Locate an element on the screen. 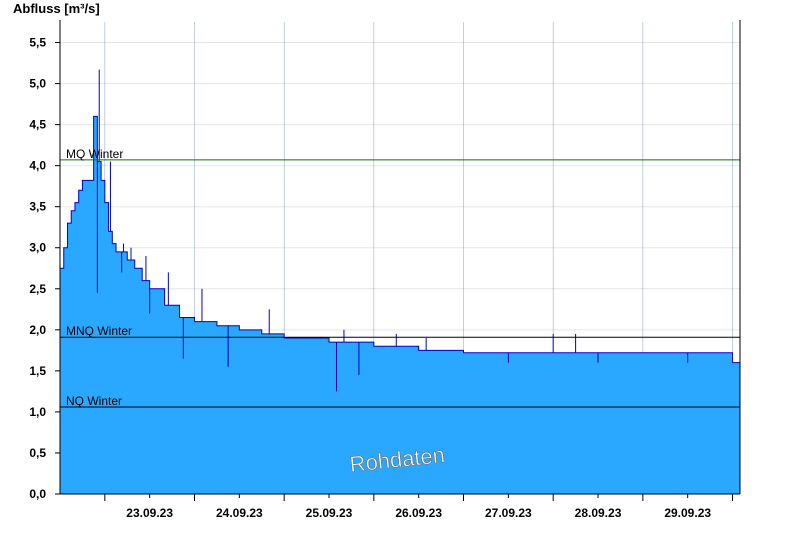 The height and width of the screenshot is (550, 800). y-tick-label: 0,5 is located at coordinates (37, 453).